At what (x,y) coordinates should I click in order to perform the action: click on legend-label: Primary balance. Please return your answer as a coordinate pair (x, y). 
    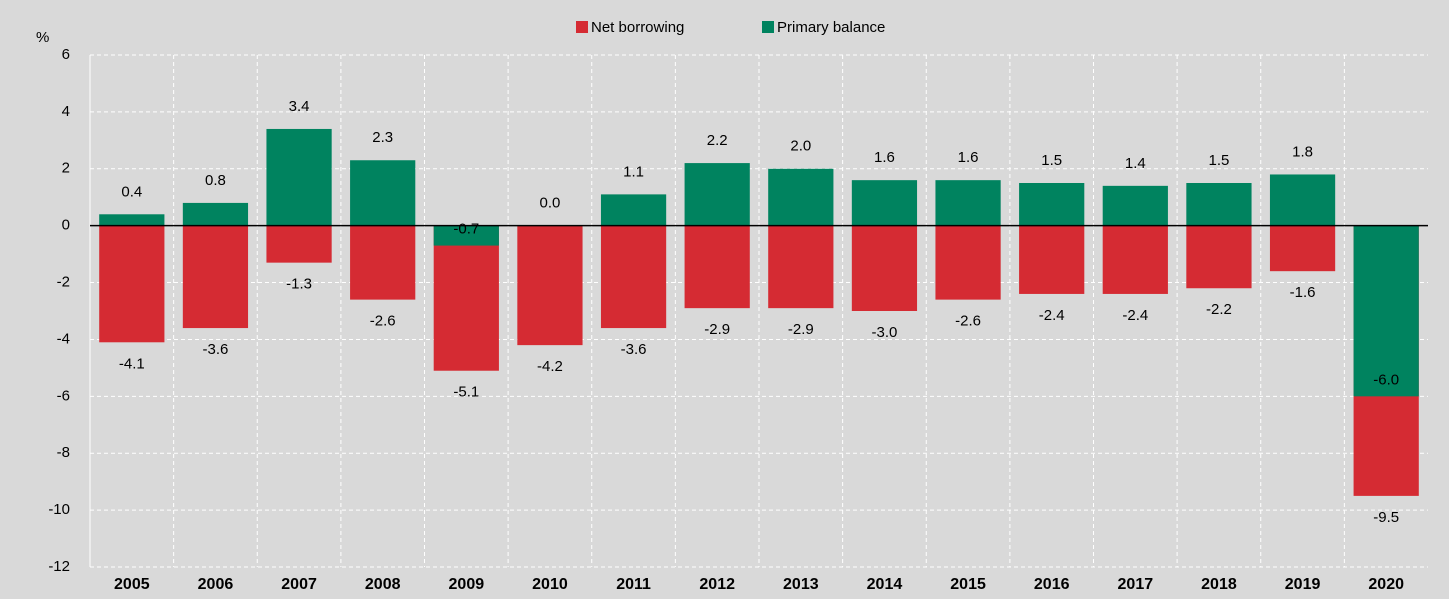
    Looking at the image, I should click on (831, 27).